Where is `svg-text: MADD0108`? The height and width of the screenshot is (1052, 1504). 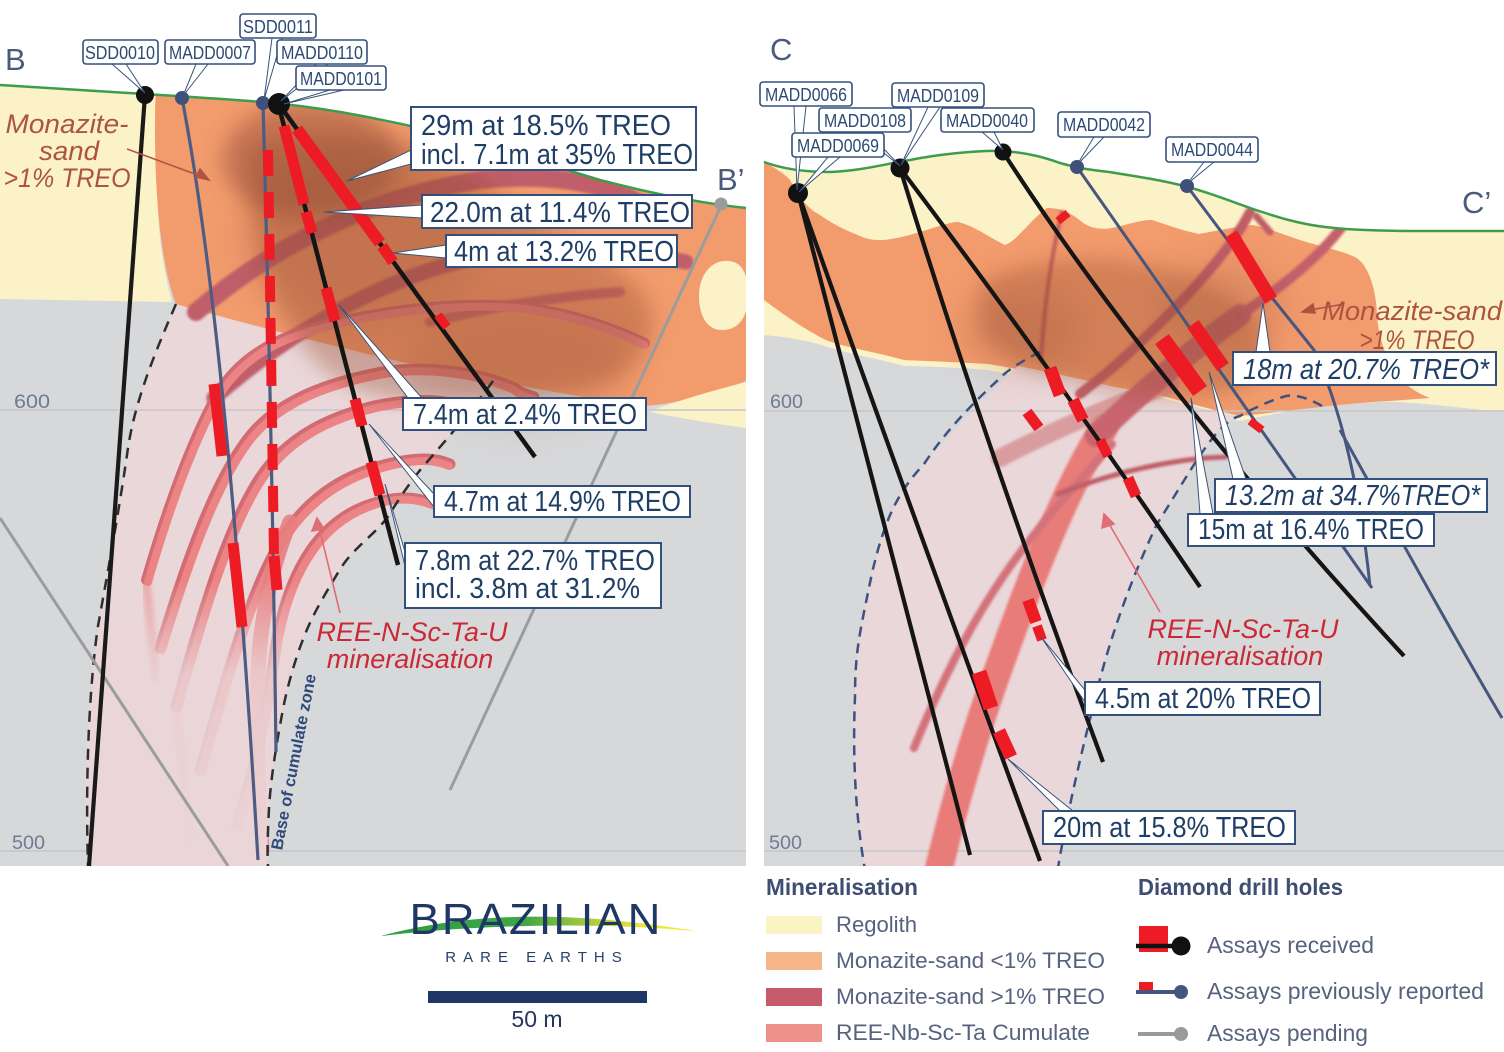 svg-text: MADD0108 is located at coordinates (865, 120).